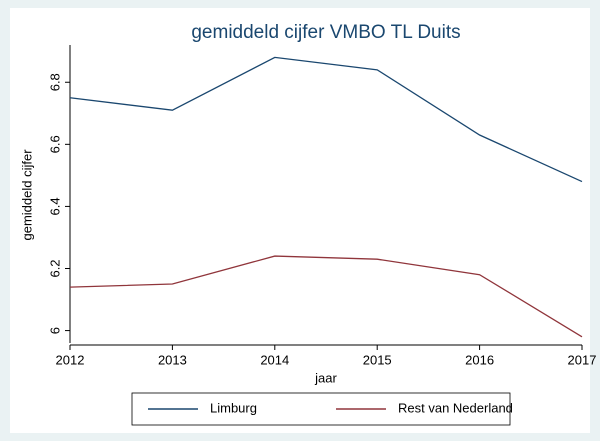 The width and height of the screenshot is (600, 441). I want to click on legend-label: Rest van Nederland, so click(455, 407).